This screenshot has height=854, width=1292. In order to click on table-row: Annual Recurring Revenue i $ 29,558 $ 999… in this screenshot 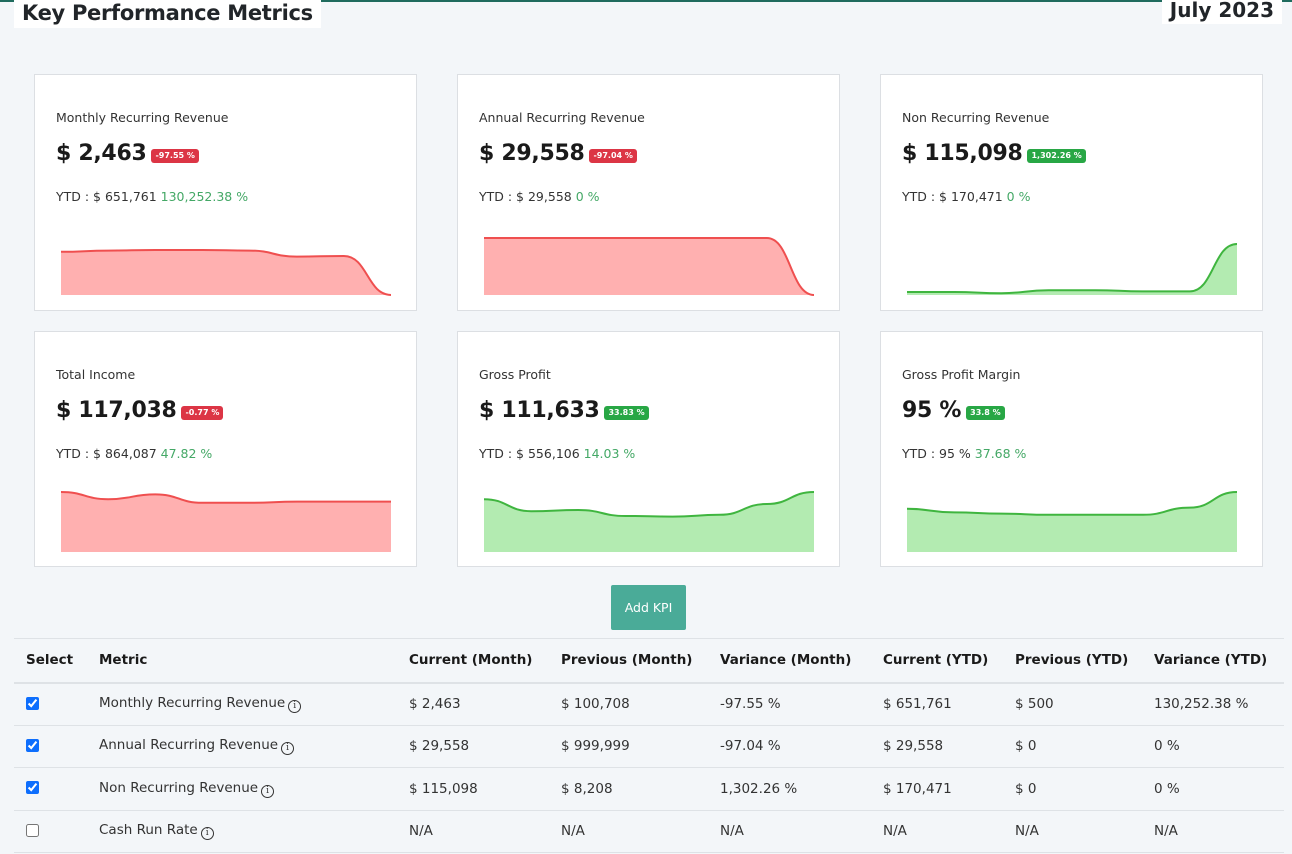, I will do `click(649, 746)`.